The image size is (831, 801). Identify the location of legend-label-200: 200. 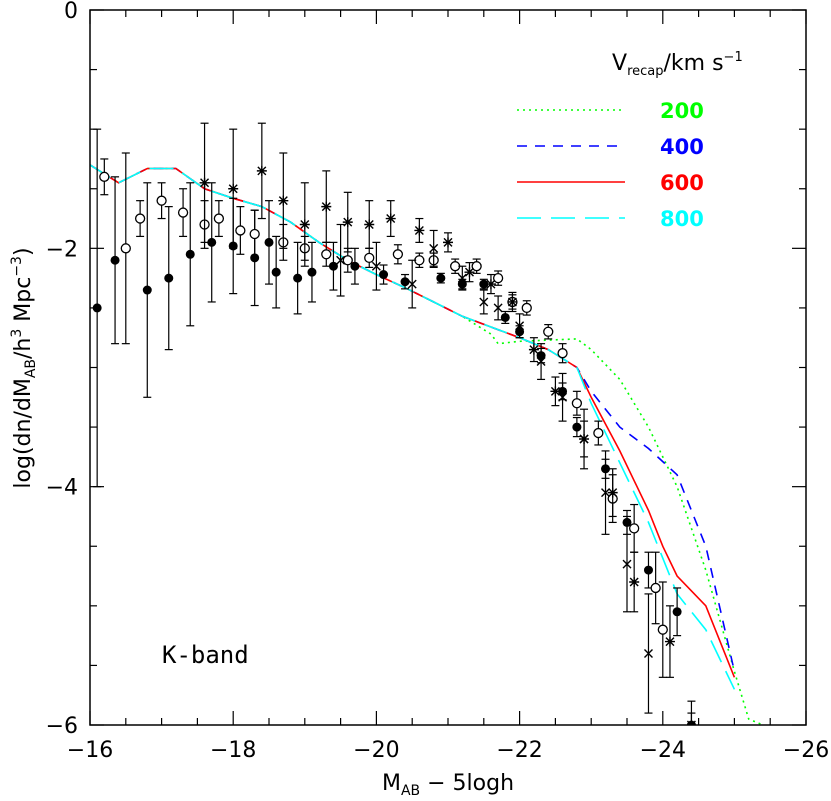
(682, 111).